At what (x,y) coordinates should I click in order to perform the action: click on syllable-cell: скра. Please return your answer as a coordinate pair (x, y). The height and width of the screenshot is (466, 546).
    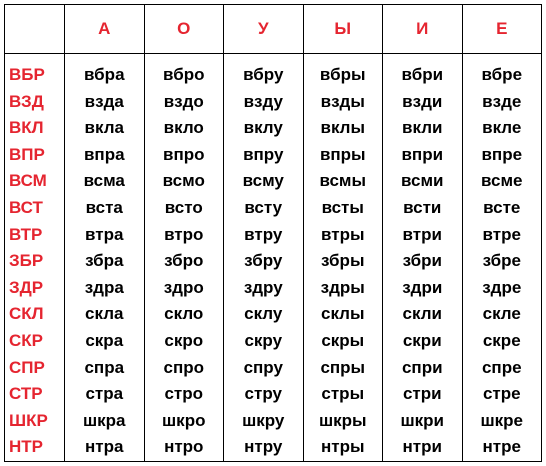
    Looking at the image, I should click on (104, 340).